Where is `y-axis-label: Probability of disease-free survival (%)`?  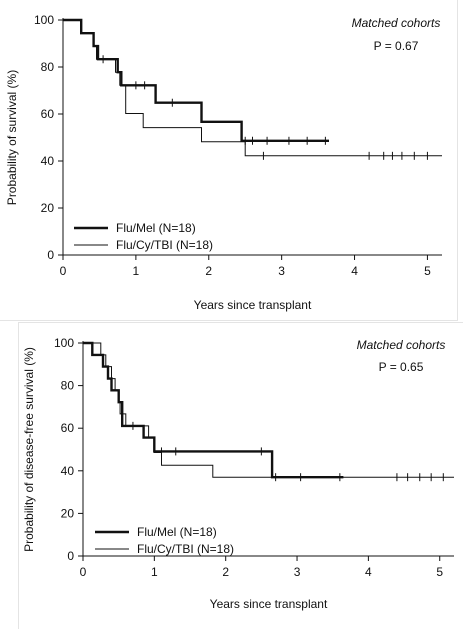
y-axis-label: Probability of disease-free survival (%) is located at coordinates (29, 449).